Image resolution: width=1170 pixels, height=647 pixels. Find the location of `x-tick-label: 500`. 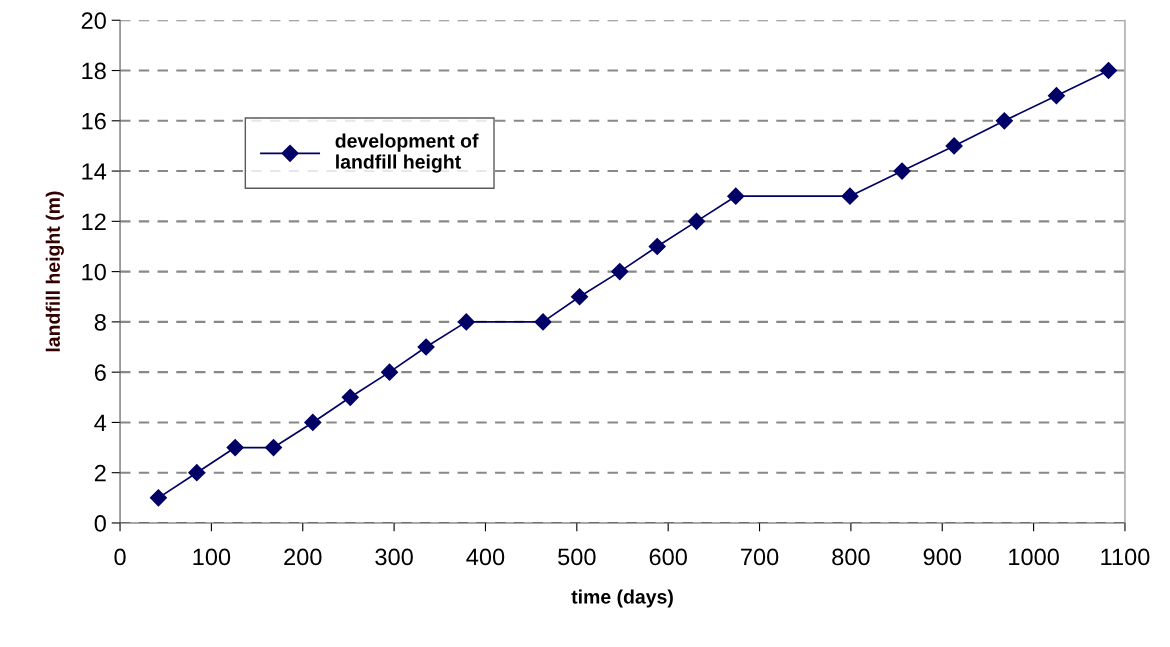

x-tick-label: 500 is located at coordinates (577, 557).